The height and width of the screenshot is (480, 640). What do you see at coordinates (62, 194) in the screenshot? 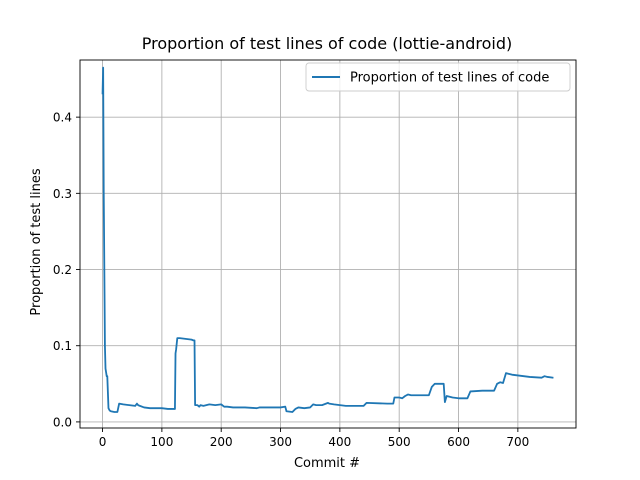
I see `y-tick-label: 0.3` at bounding box center [62, 194].